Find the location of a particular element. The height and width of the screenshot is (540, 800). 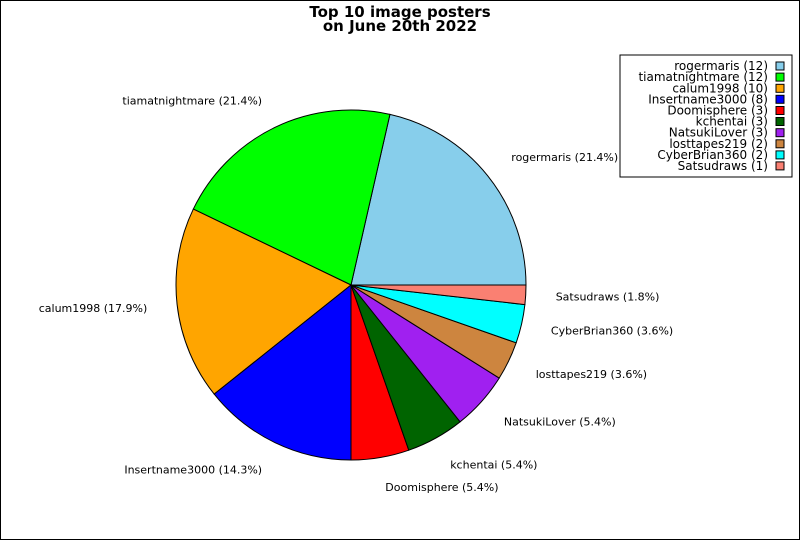

legend-label-NatsukiLover: NatsukiLover (3) is located at coordinates (718, 133).